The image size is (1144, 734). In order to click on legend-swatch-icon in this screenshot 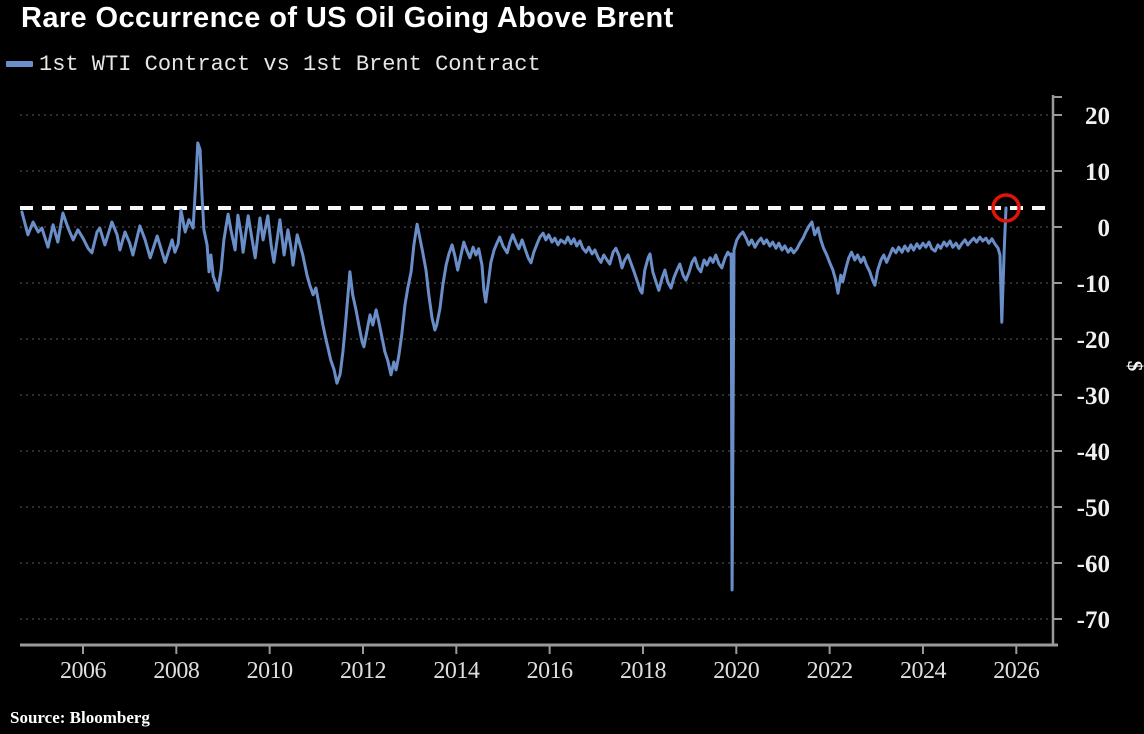, I will do `click(19, 64)`.